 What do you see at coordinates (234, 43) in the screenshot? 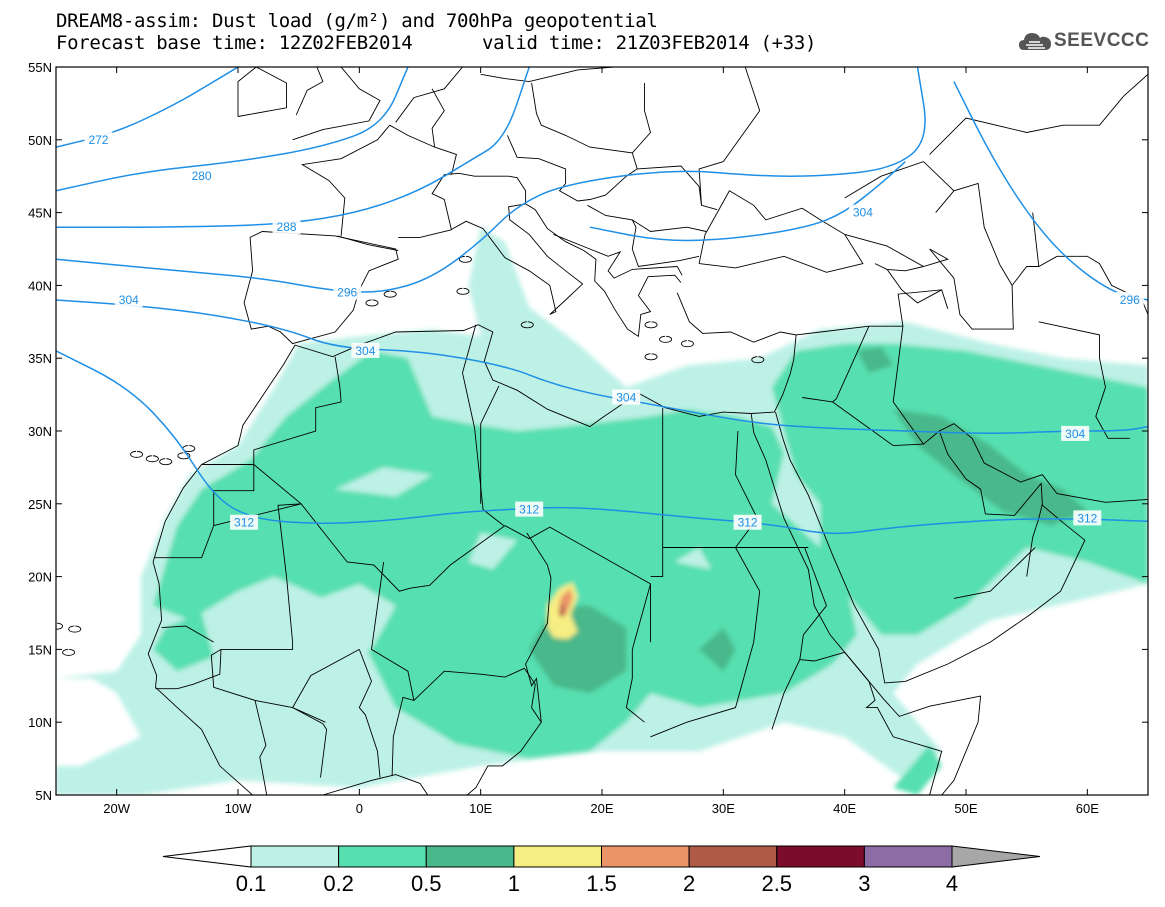
I see `forecast-base-time: Forecast base time: 12Z02FEB2014` at bounding box center [234, 43].